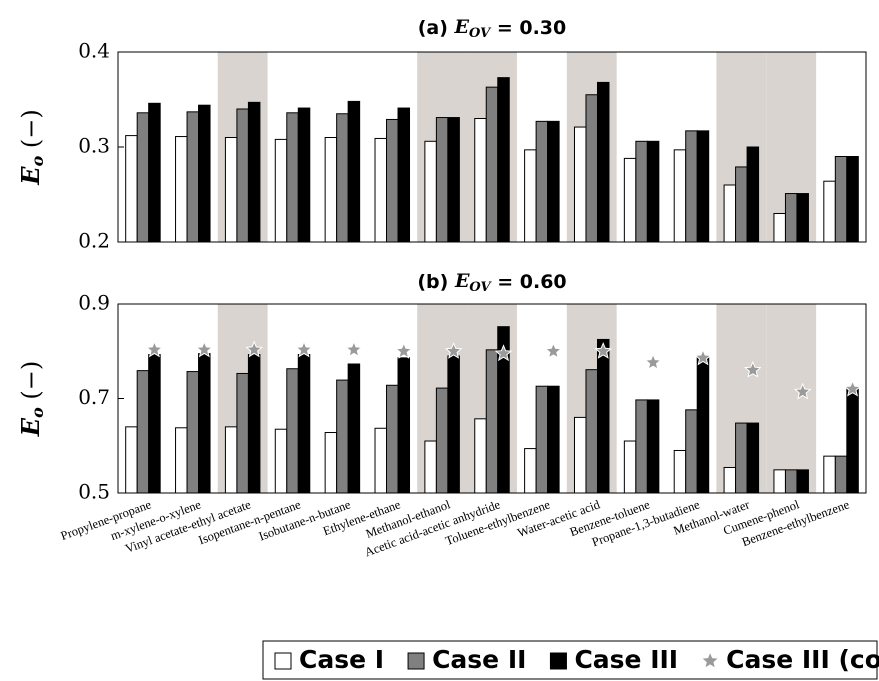 Image resolution: width=879 pixels, height=681 pixels. Describe the element at coordinates (791, 398) in the screenshot. I see `shaded-band` at that location.